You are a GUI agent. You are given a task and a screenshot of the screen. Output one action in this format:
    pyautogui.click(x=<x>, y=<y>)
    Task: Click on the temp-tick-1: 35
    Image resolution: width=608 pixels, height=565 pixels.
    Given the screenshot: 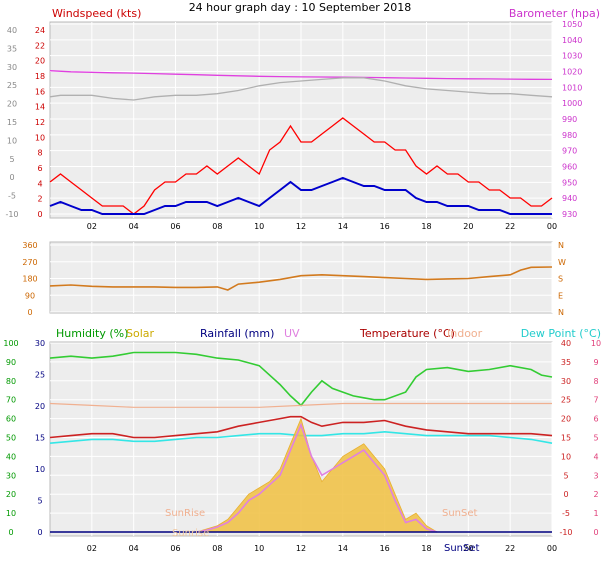 What is the action you would take?
    pyautogui.click(x=566, y=362)
    